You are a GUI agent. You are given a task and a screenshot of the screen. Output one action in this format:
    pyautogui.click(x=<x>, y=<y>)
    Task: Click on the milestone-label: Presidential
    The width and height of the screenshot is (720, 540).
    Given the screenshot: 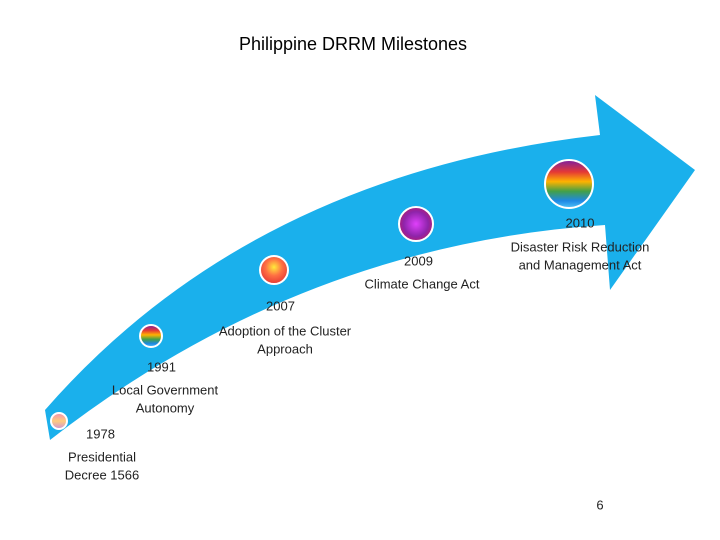 What is the action you would take?
    pyautogui.click(x=102, y=456)
    